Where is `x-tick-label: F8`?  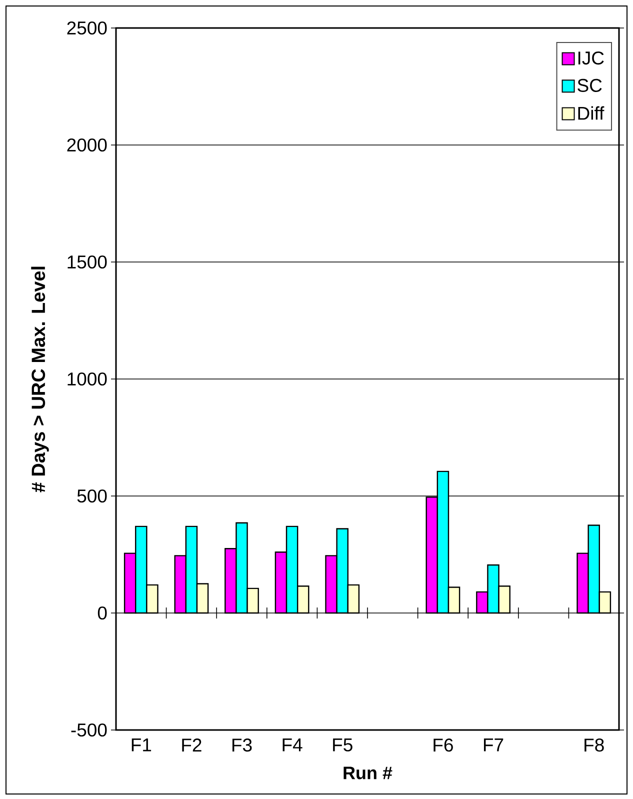
x-tick-label: F8 is located at coordinates (594, 745).